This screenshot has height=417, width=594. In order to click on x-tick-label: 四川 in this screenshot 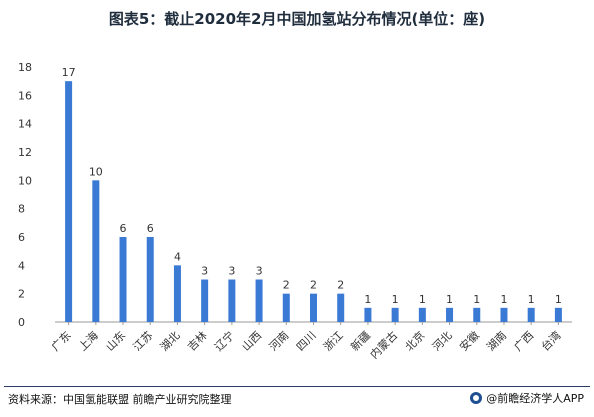, I will do `click(306, 341)`.